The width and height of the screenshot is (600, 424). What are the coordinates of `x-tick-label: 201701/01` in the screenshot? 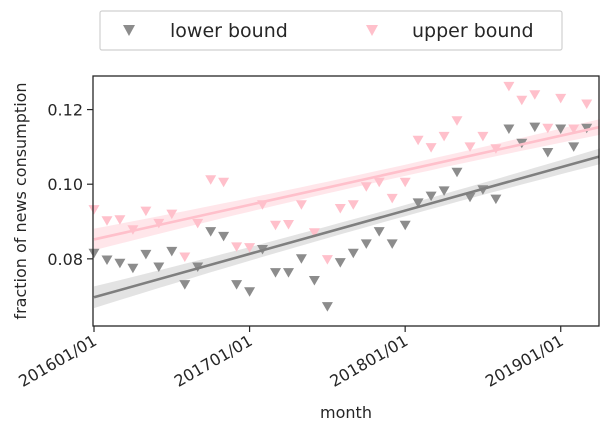 It's located at (213, 361).